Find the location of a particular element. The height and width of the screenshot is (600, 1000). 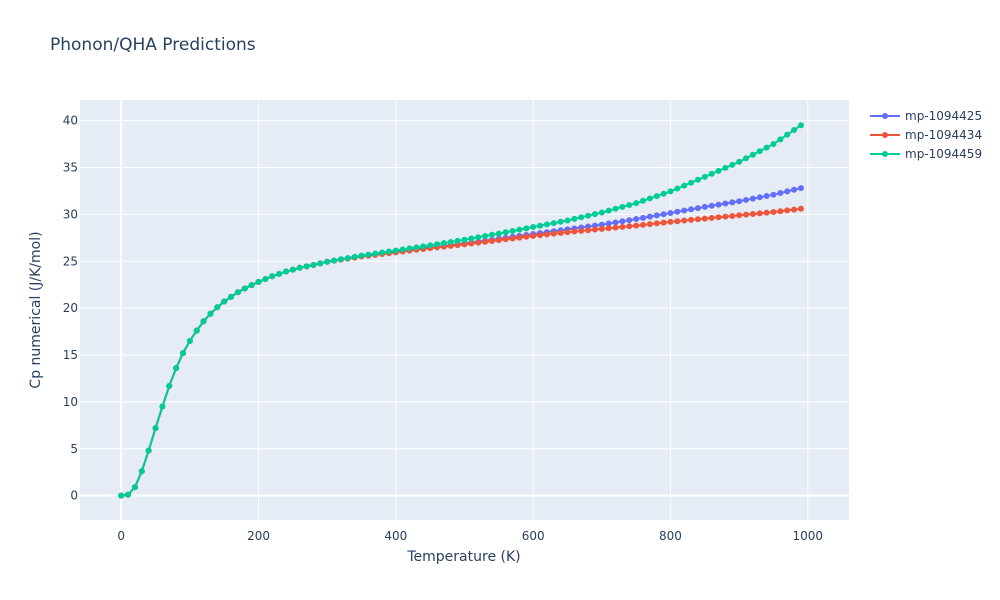

y-tick-label: 20 is located at coordinates (70, 308).